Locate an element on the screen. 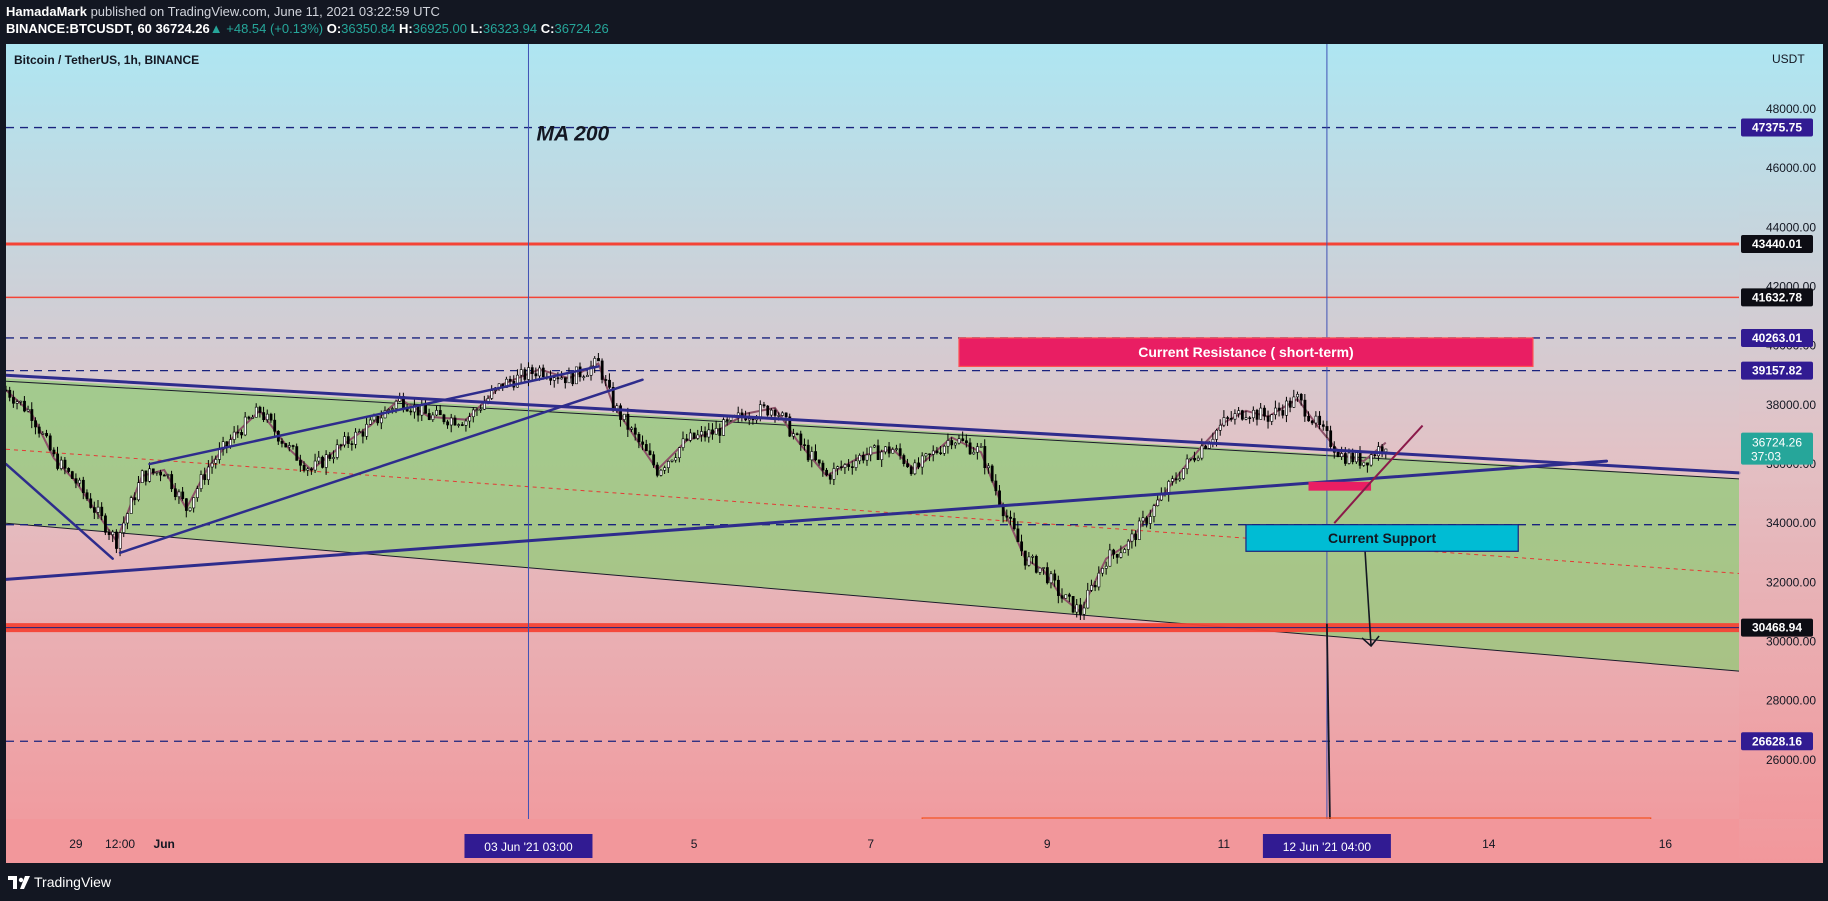 Image resolution: width=1828 pixels, height=901 pixels. time-axis-panel is located at coordinates (872, 841).